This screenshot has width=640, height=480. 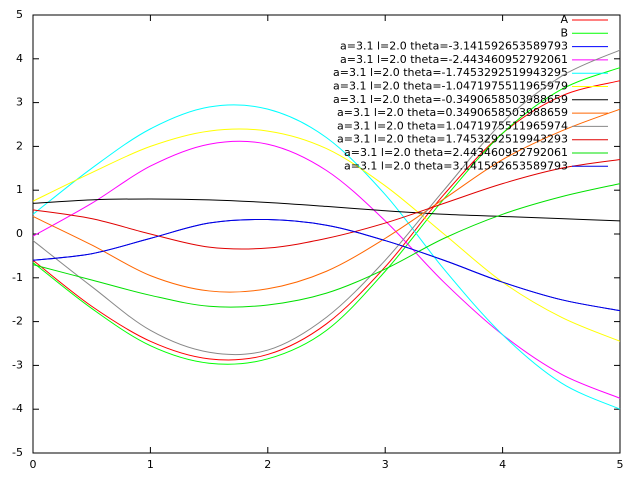 I want to click on legend-label: B, so click(x=564, y=32).